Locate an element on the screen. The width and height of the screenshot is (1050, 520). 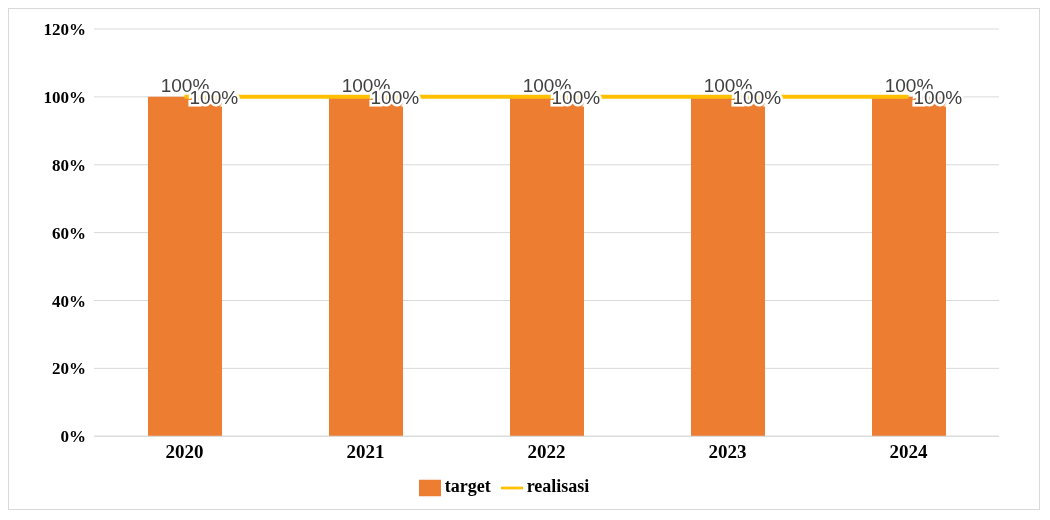
legend-label: target is located at coordinates (467, 486).